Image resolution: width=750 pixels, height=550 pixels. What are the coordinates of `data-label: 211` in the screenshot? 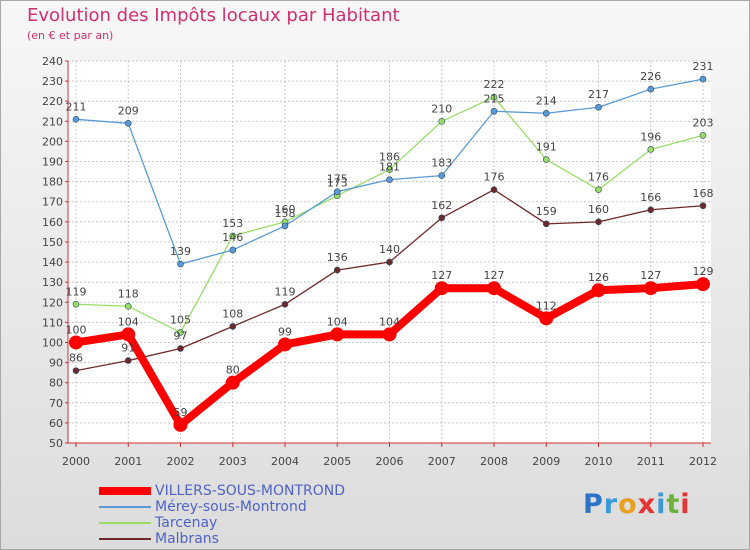 It's located at (76, 106).